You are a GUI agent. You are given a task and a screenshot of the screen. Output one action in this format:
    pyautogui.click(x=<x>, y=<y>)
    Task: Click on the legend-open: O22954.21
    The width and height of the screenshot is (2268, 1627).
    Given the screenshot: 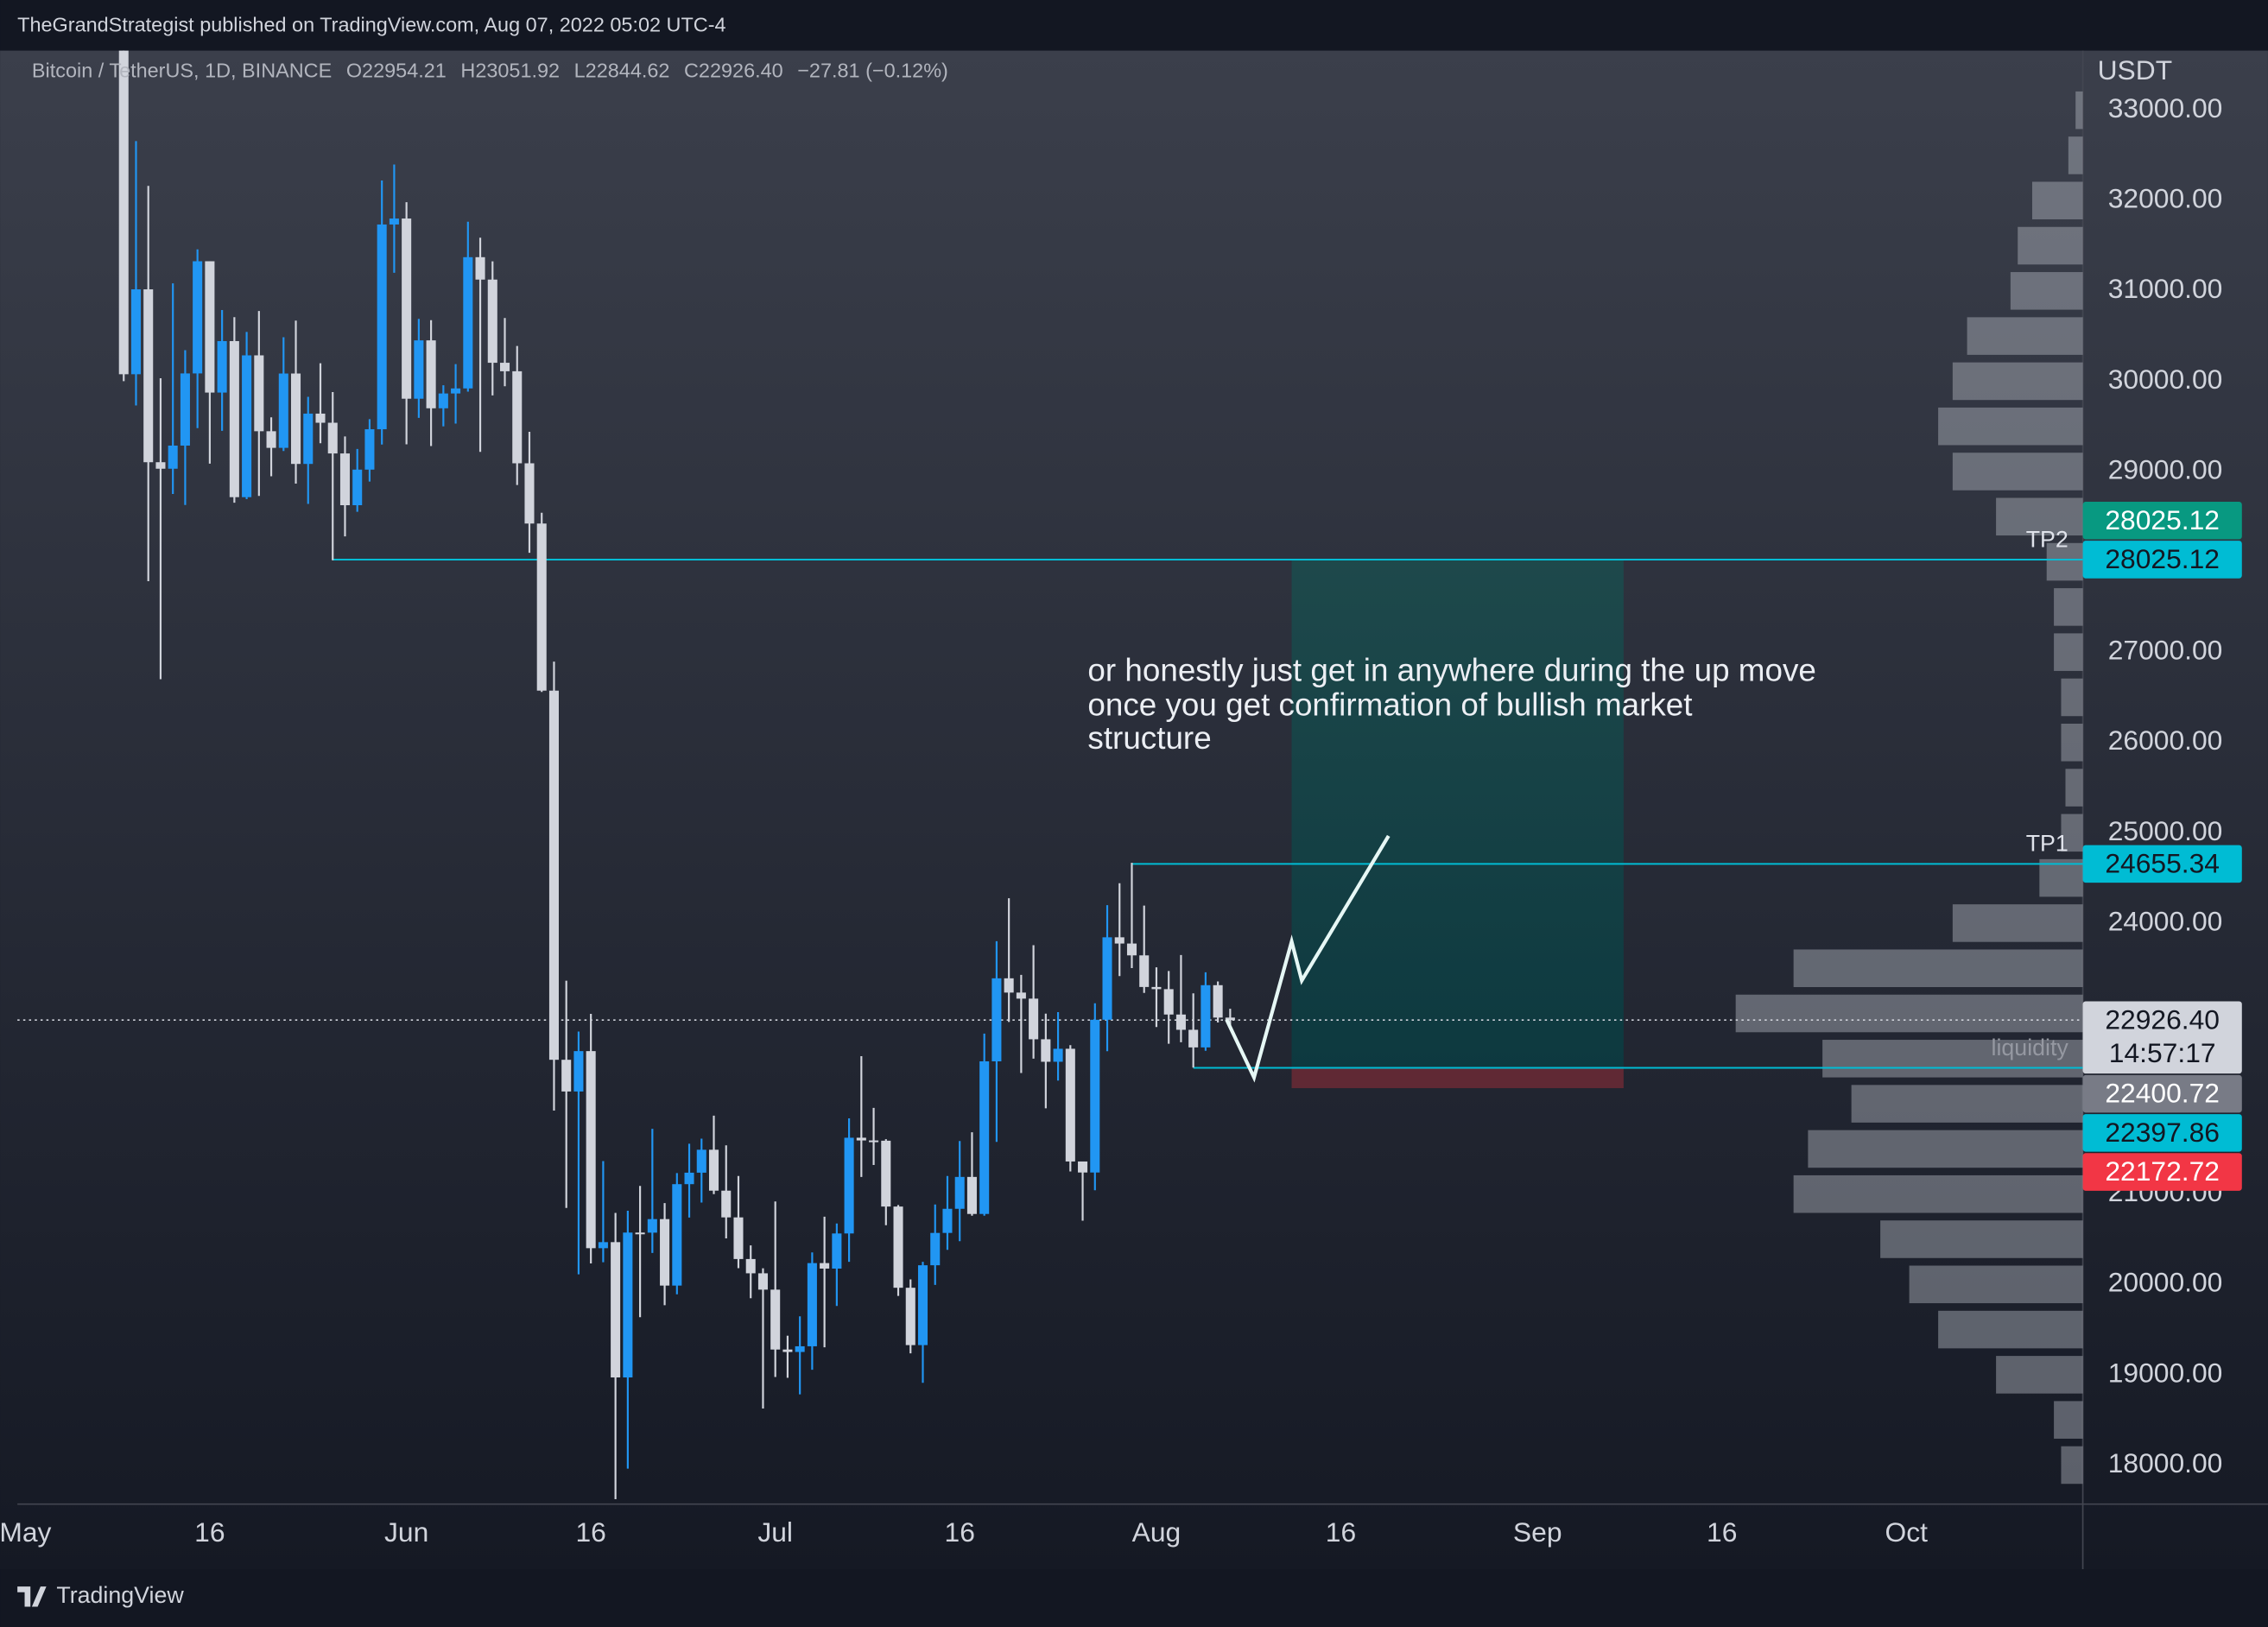 What is the action you would take?
    pyautogui.click(x=396, y=71)
    